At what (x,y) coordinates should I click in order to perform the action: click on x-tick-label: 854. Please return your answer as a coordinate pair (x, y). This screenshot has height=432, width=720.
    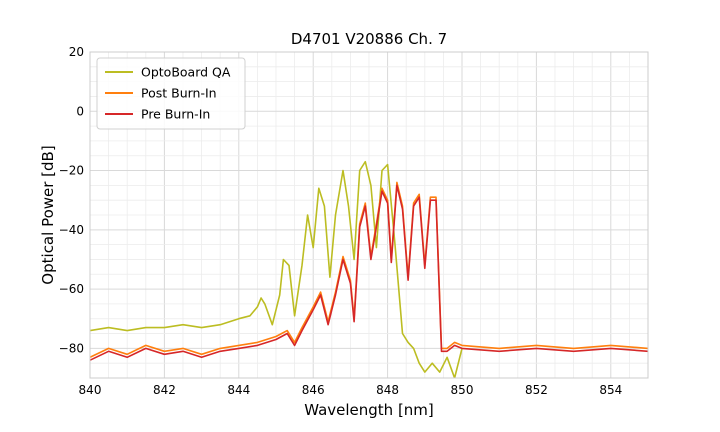
    Looking at the image, I should click on (610, 390).